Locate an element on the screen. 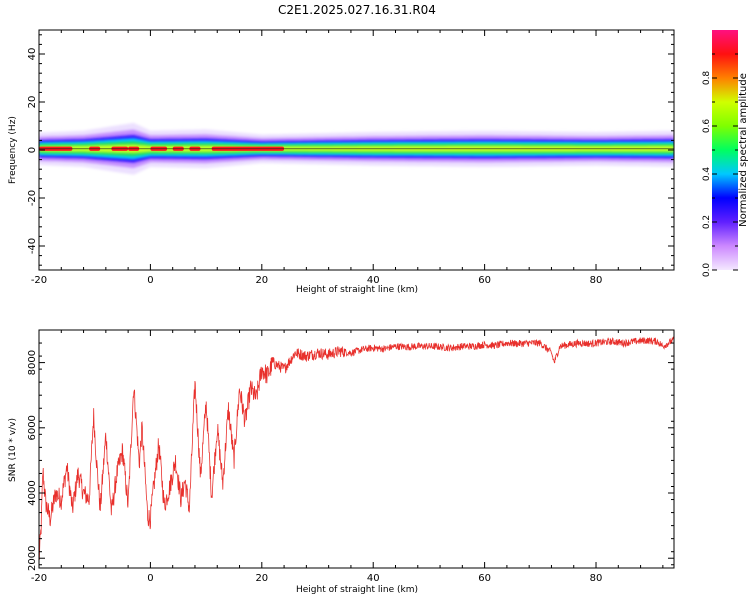 The image size is (750, 600). y-tick-label: 4000 is located at coordinates (32, 492).